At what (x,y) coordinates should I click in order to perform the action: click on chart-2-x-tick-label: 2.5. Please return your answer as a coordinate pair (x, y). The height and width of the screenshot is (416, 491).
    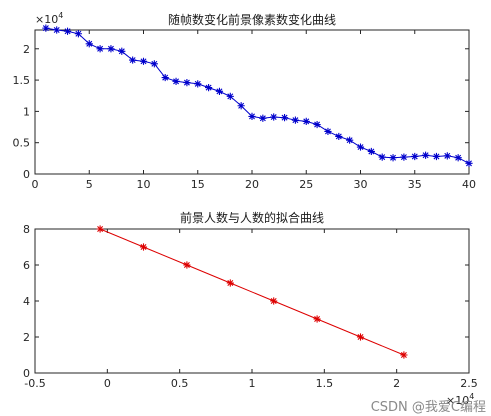
    Looking at the image, I should click on (469, 383).